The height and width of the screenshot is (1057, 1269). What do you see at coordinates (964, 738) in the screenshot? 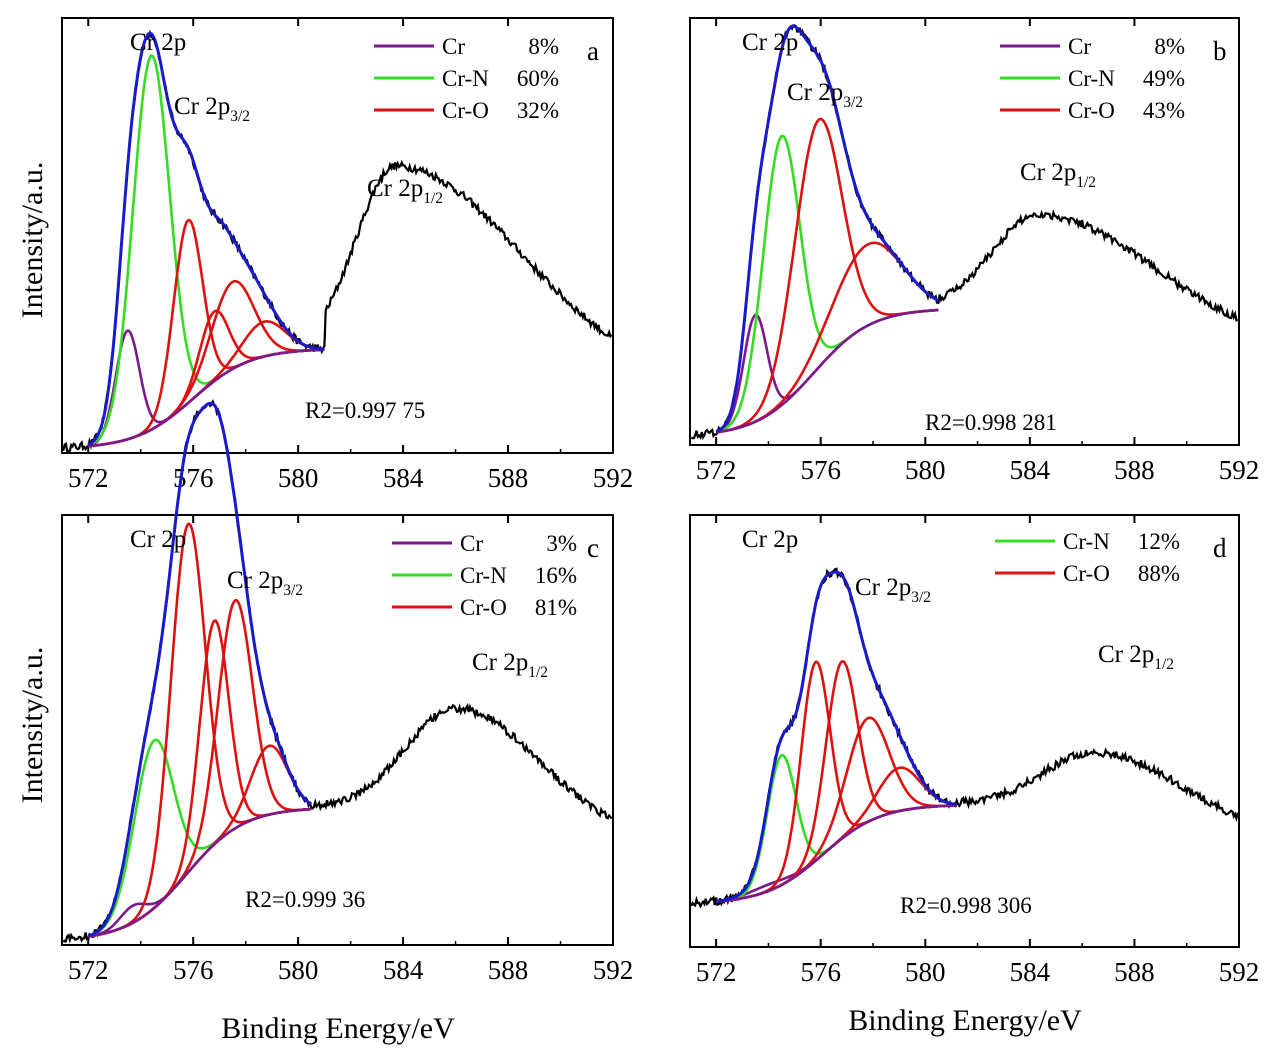
I see `raw-spectrum-line` at bounding box center [964, 738].